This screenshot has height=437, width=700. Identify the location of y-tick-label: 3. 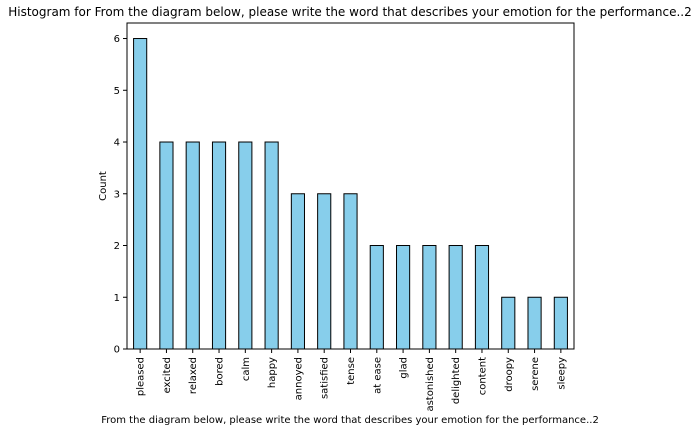
(117, 194).